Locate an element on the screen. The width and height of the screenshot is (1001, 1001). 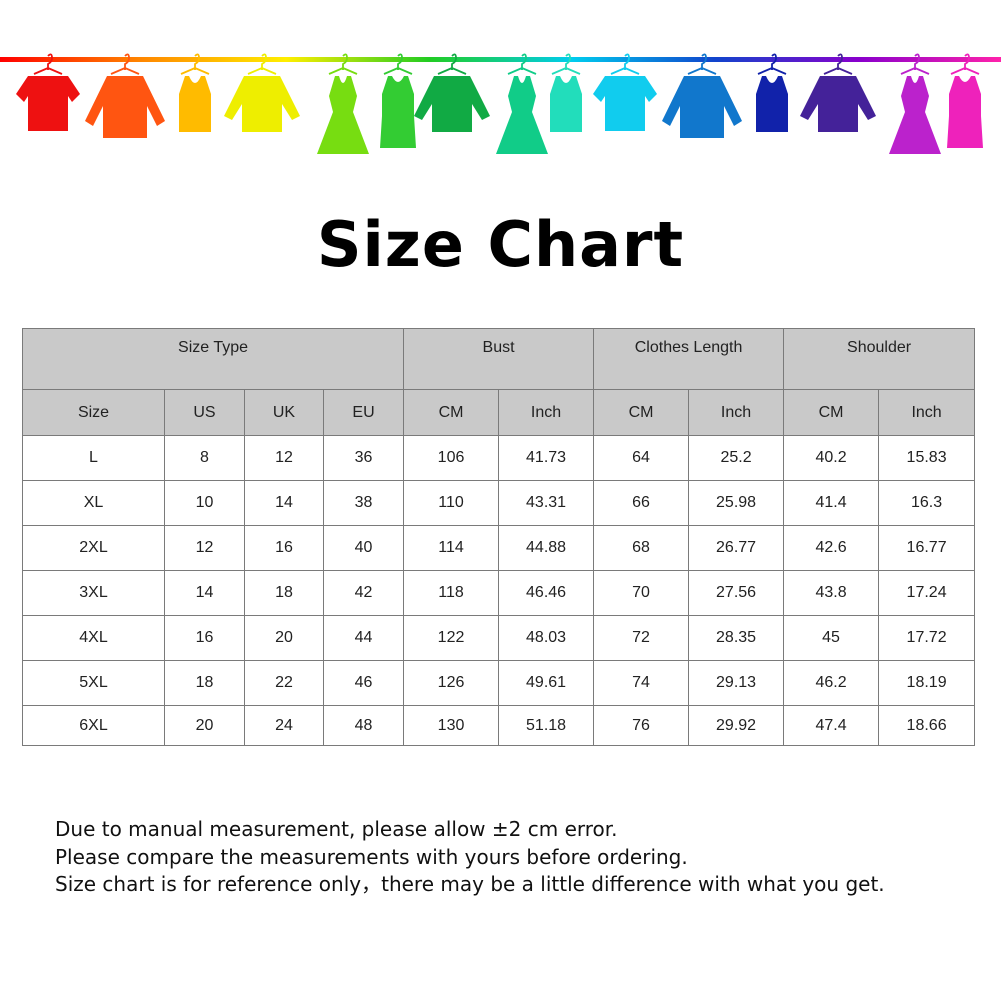
table-cell: 45 is located at coordinates (831, 638).